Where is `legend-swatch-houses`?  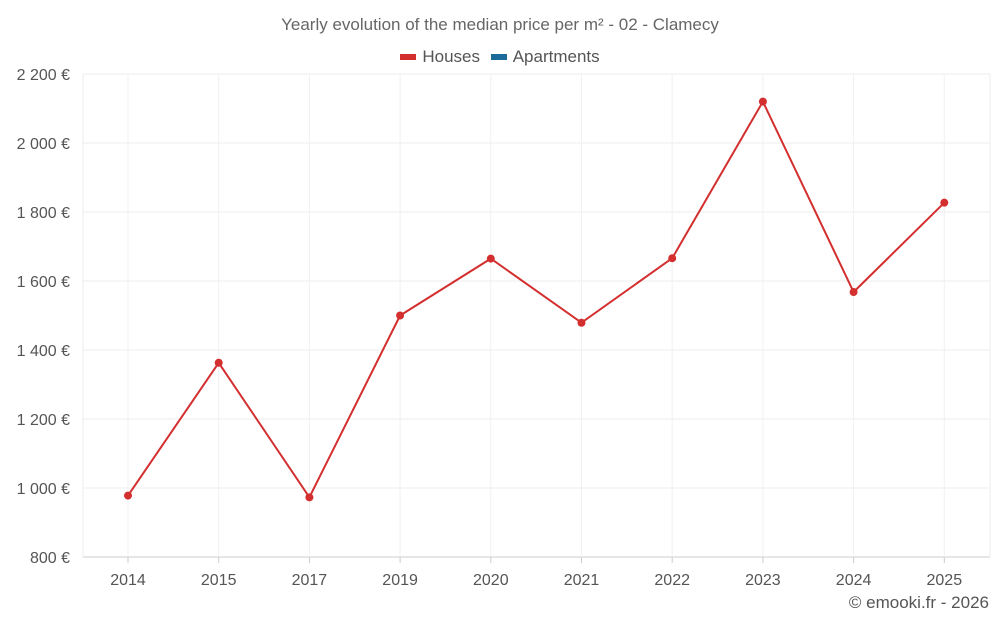 legend-swatch-houses is located at coordinates (408, 57).